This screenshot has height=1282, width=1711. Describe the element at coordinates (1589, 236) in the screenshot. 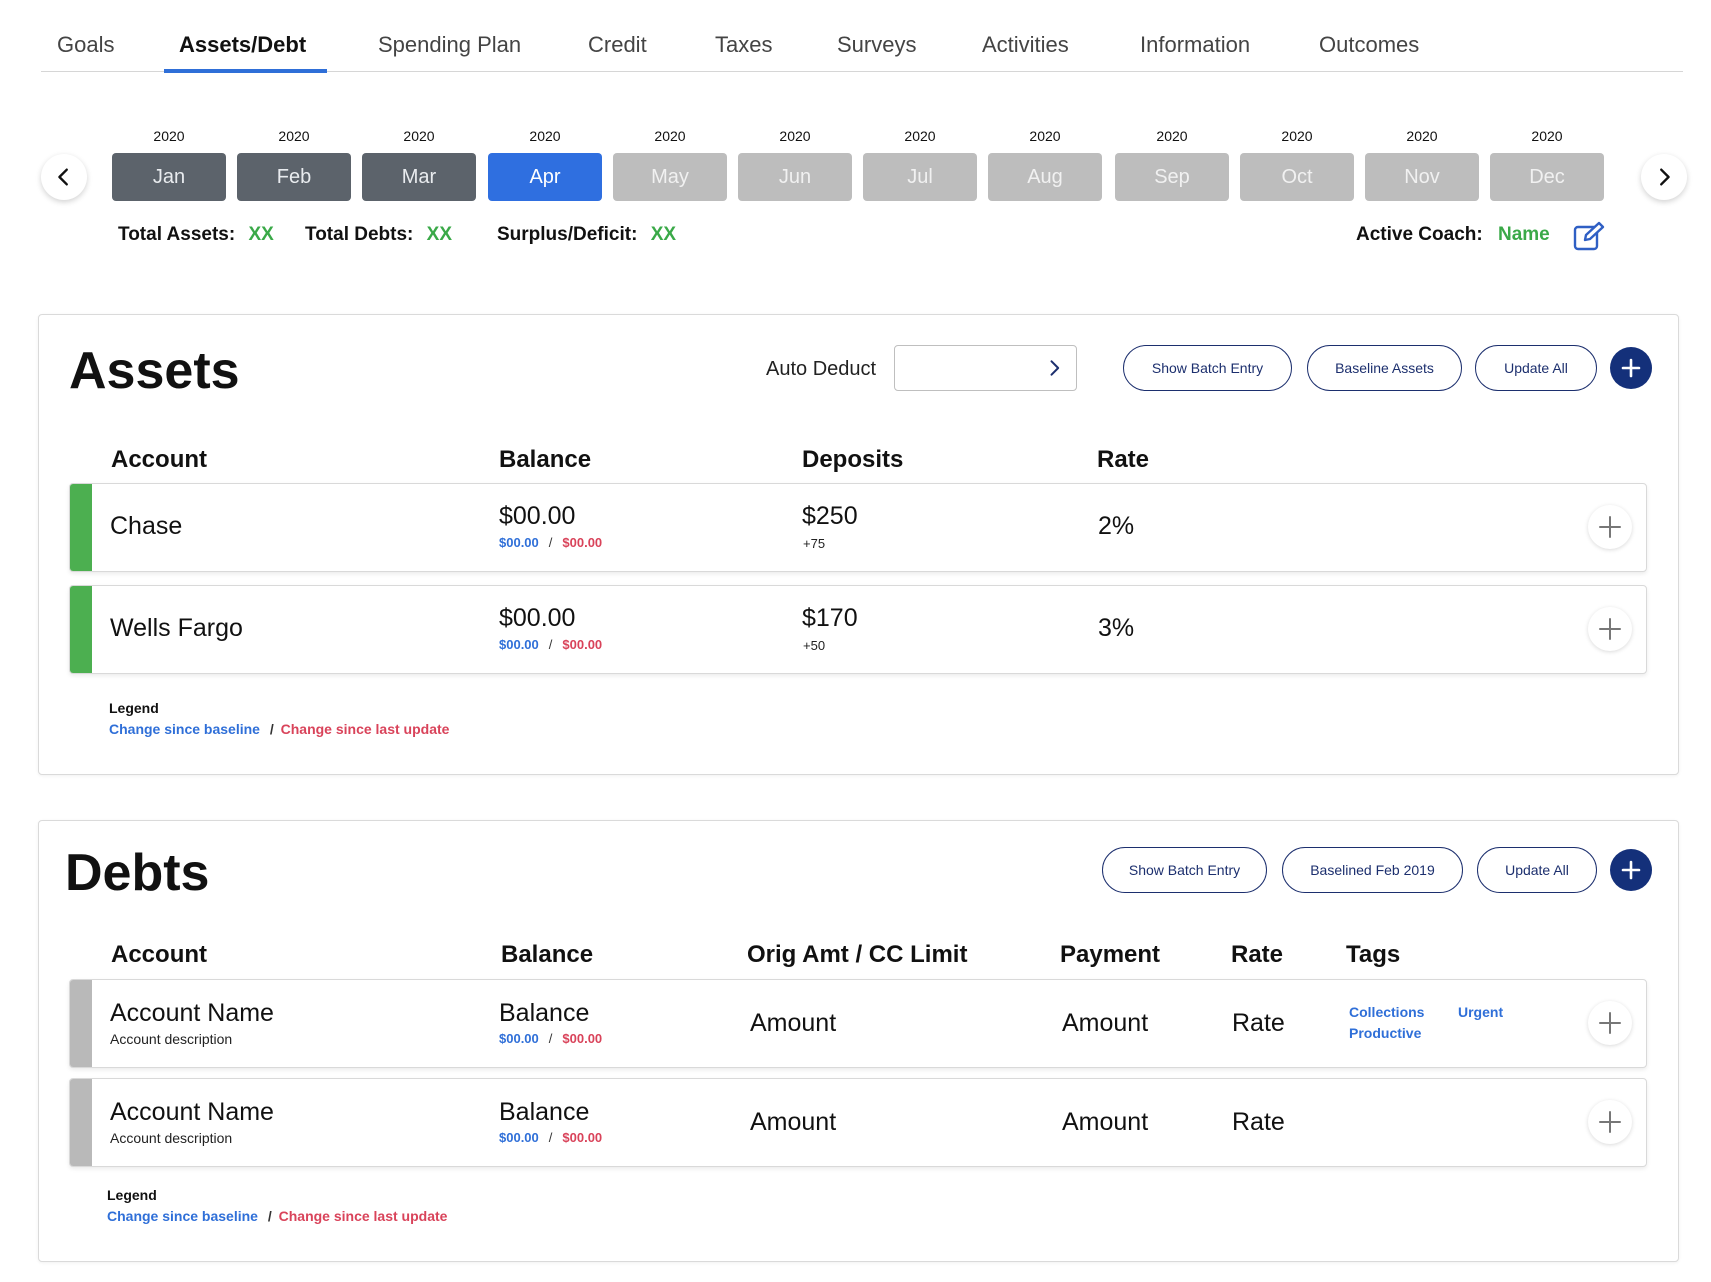

I see `edit-coach-icon` at that location.